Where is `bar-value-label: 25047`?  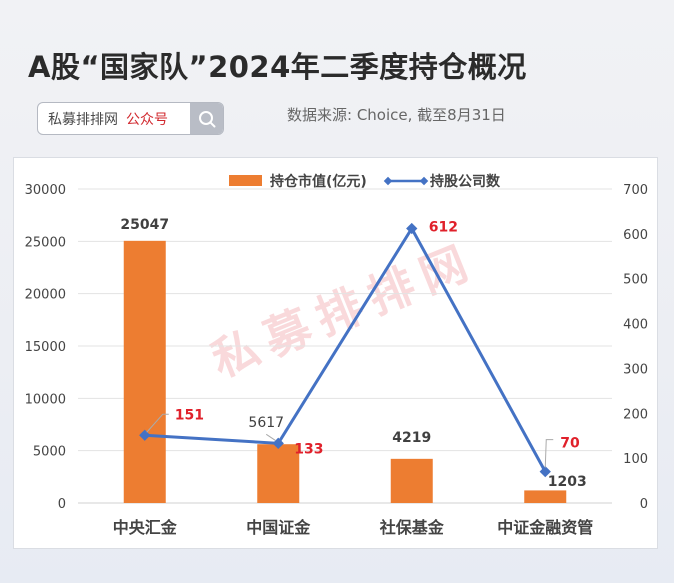
bar-value-label: 25047 is located at coordinates (144, 225).